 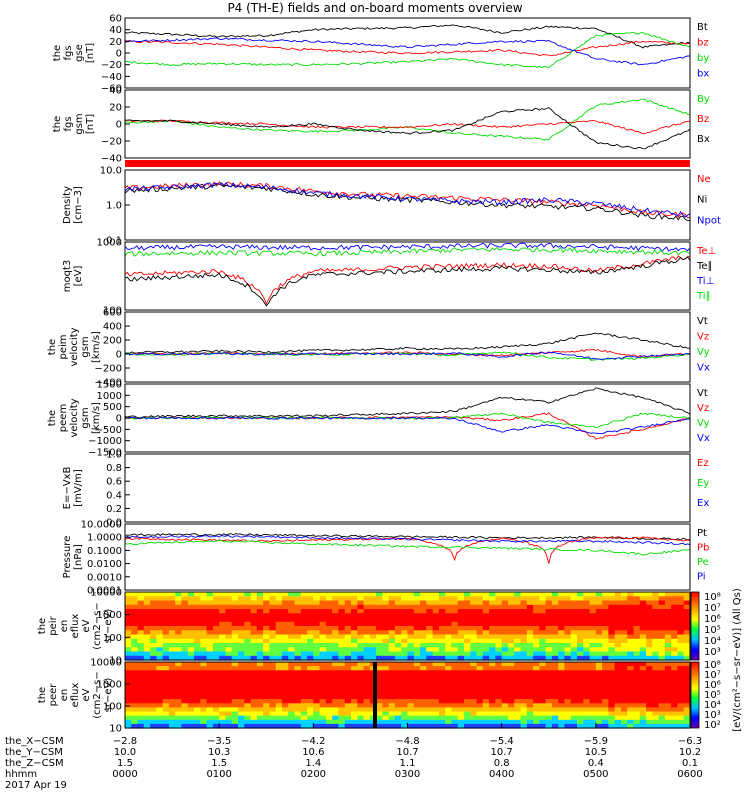 What do you see at coordinates (702, 200) in the screenshot?
I see `legend-Ni: Ni` at bounding box center [702, 200].